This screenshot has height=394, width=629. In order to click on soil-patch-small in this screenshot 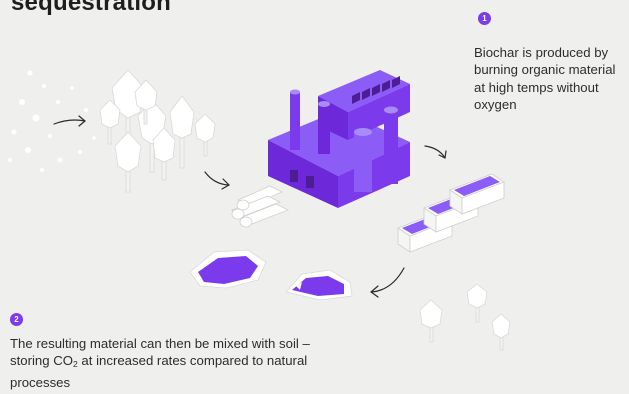, I will do `click(319, 285)`.